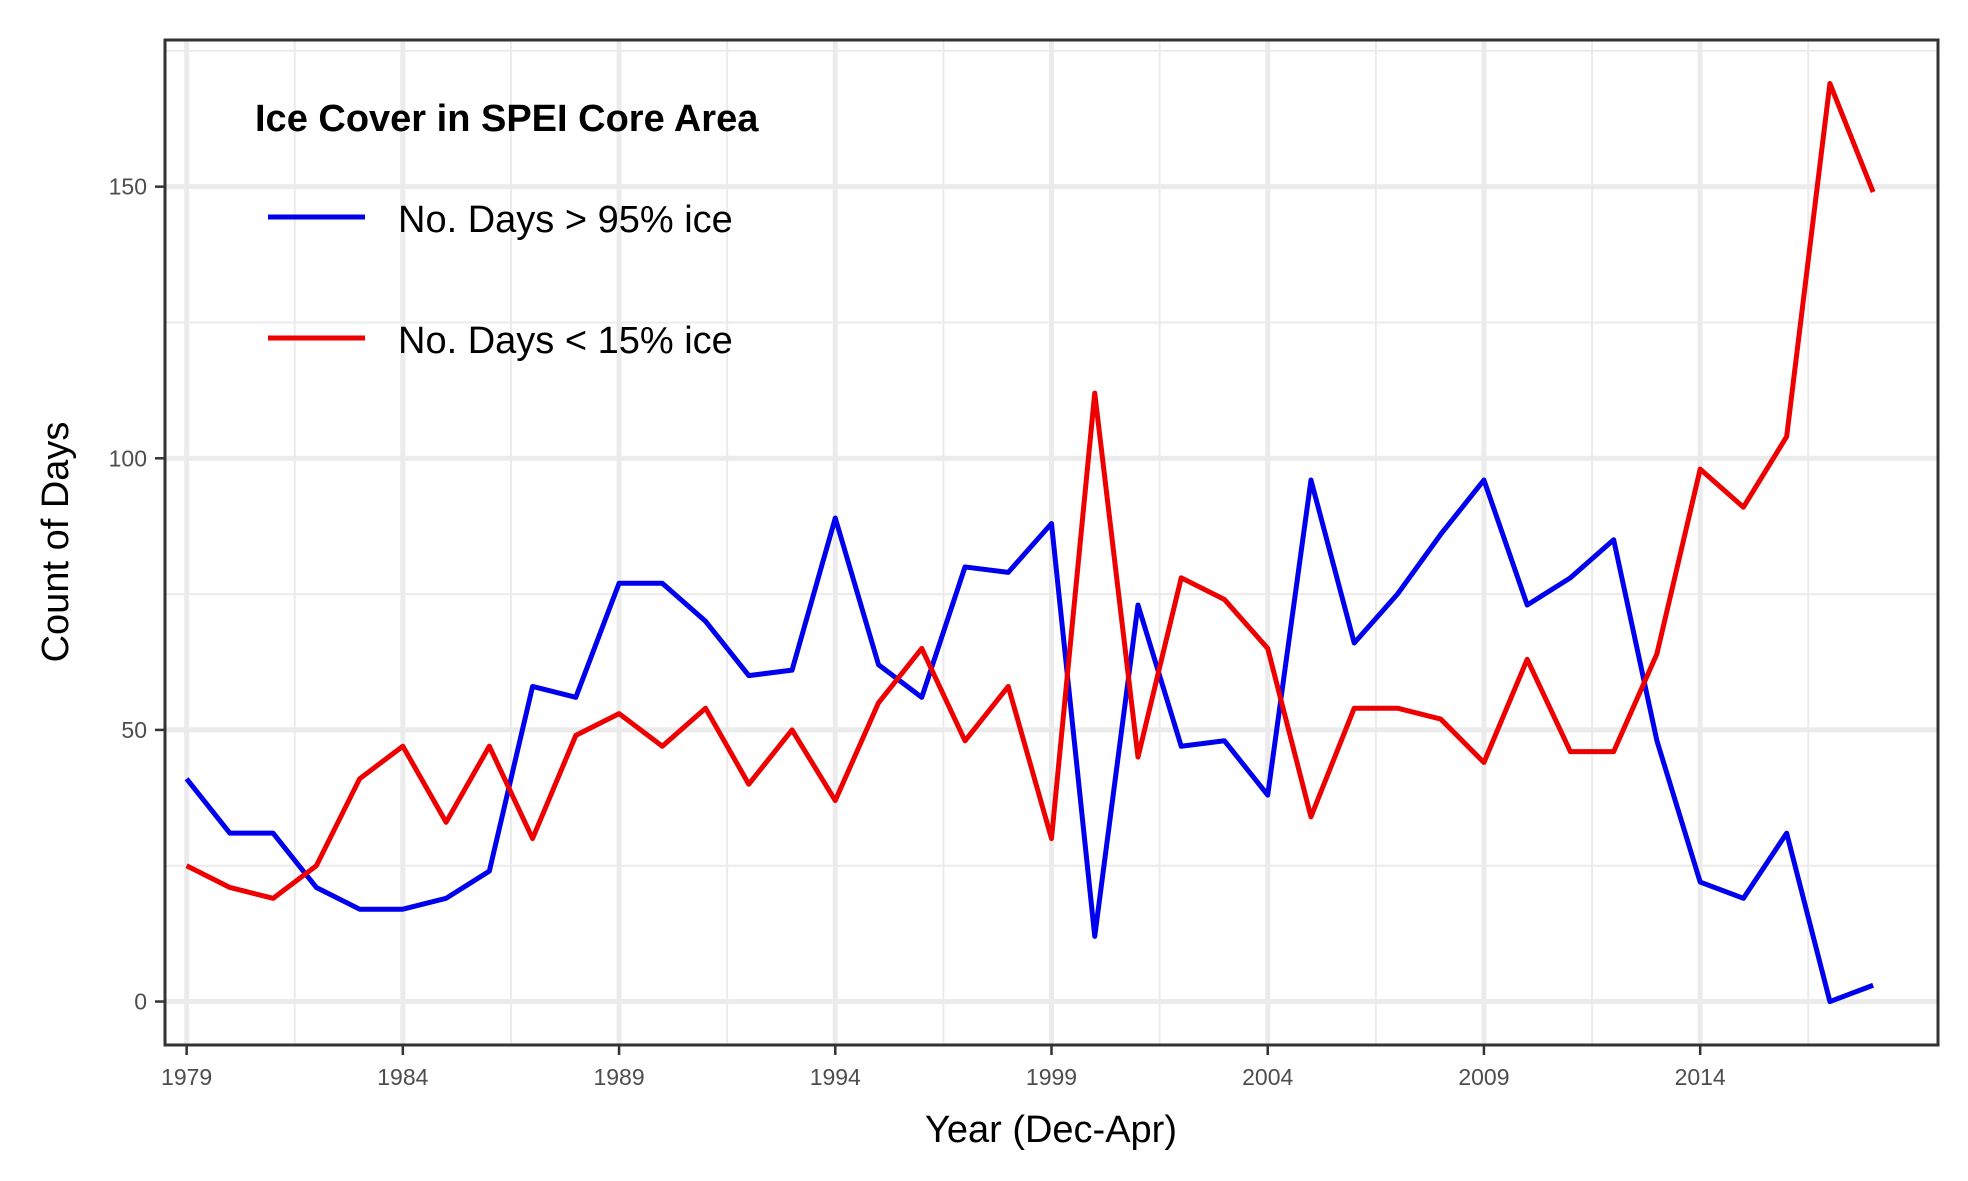 This screenshot has height=1181, width=1968. I want to click on legend-label-red: No. Days < 15% ice, so click(565, 341).